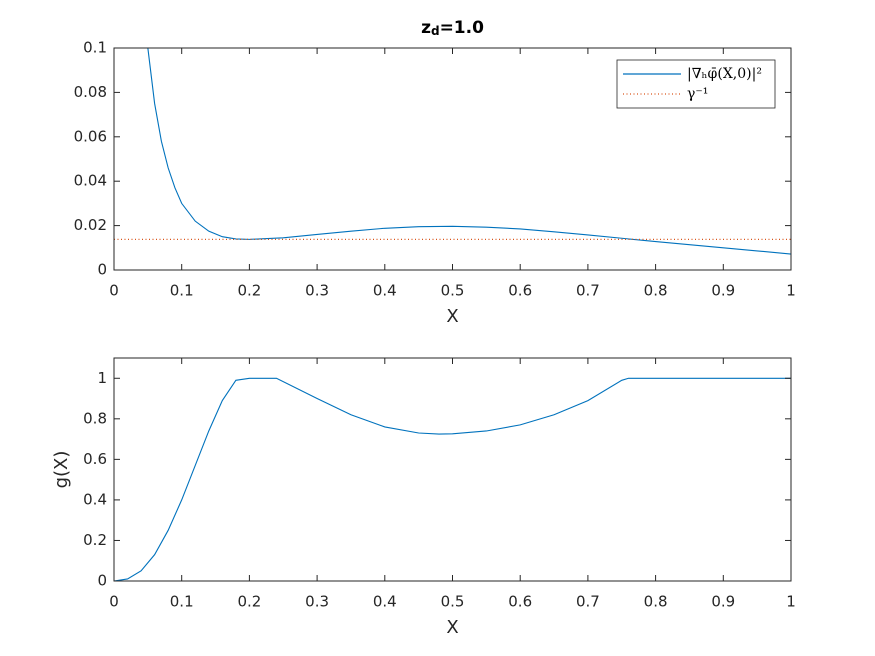 Image resolution: width=875 pixels, height=656 pixels. What do you see at coordinates (95, 540) in the screenshot?
I see `y-tick-label: 0.2` at bounding box center [95, 540].